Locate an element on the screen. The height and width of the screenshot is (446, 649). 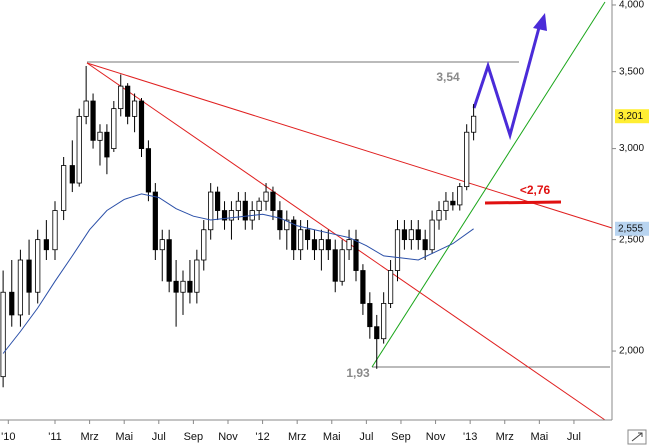
x-tick-label: '12 is located at coordinates (262, 437).